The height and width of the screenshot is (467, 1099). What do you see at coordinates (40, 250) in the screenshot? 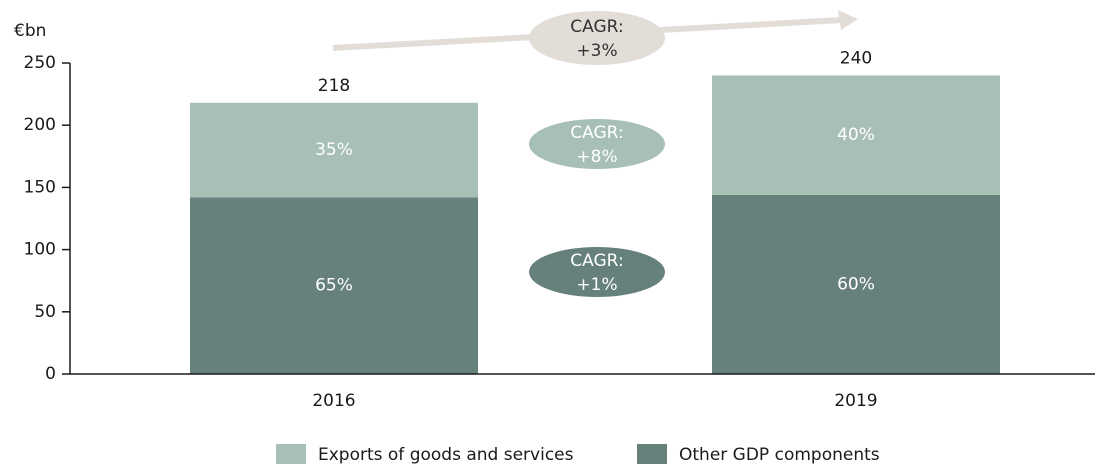
I see `y-tick-label: 100` at bounding box center [40, 250].